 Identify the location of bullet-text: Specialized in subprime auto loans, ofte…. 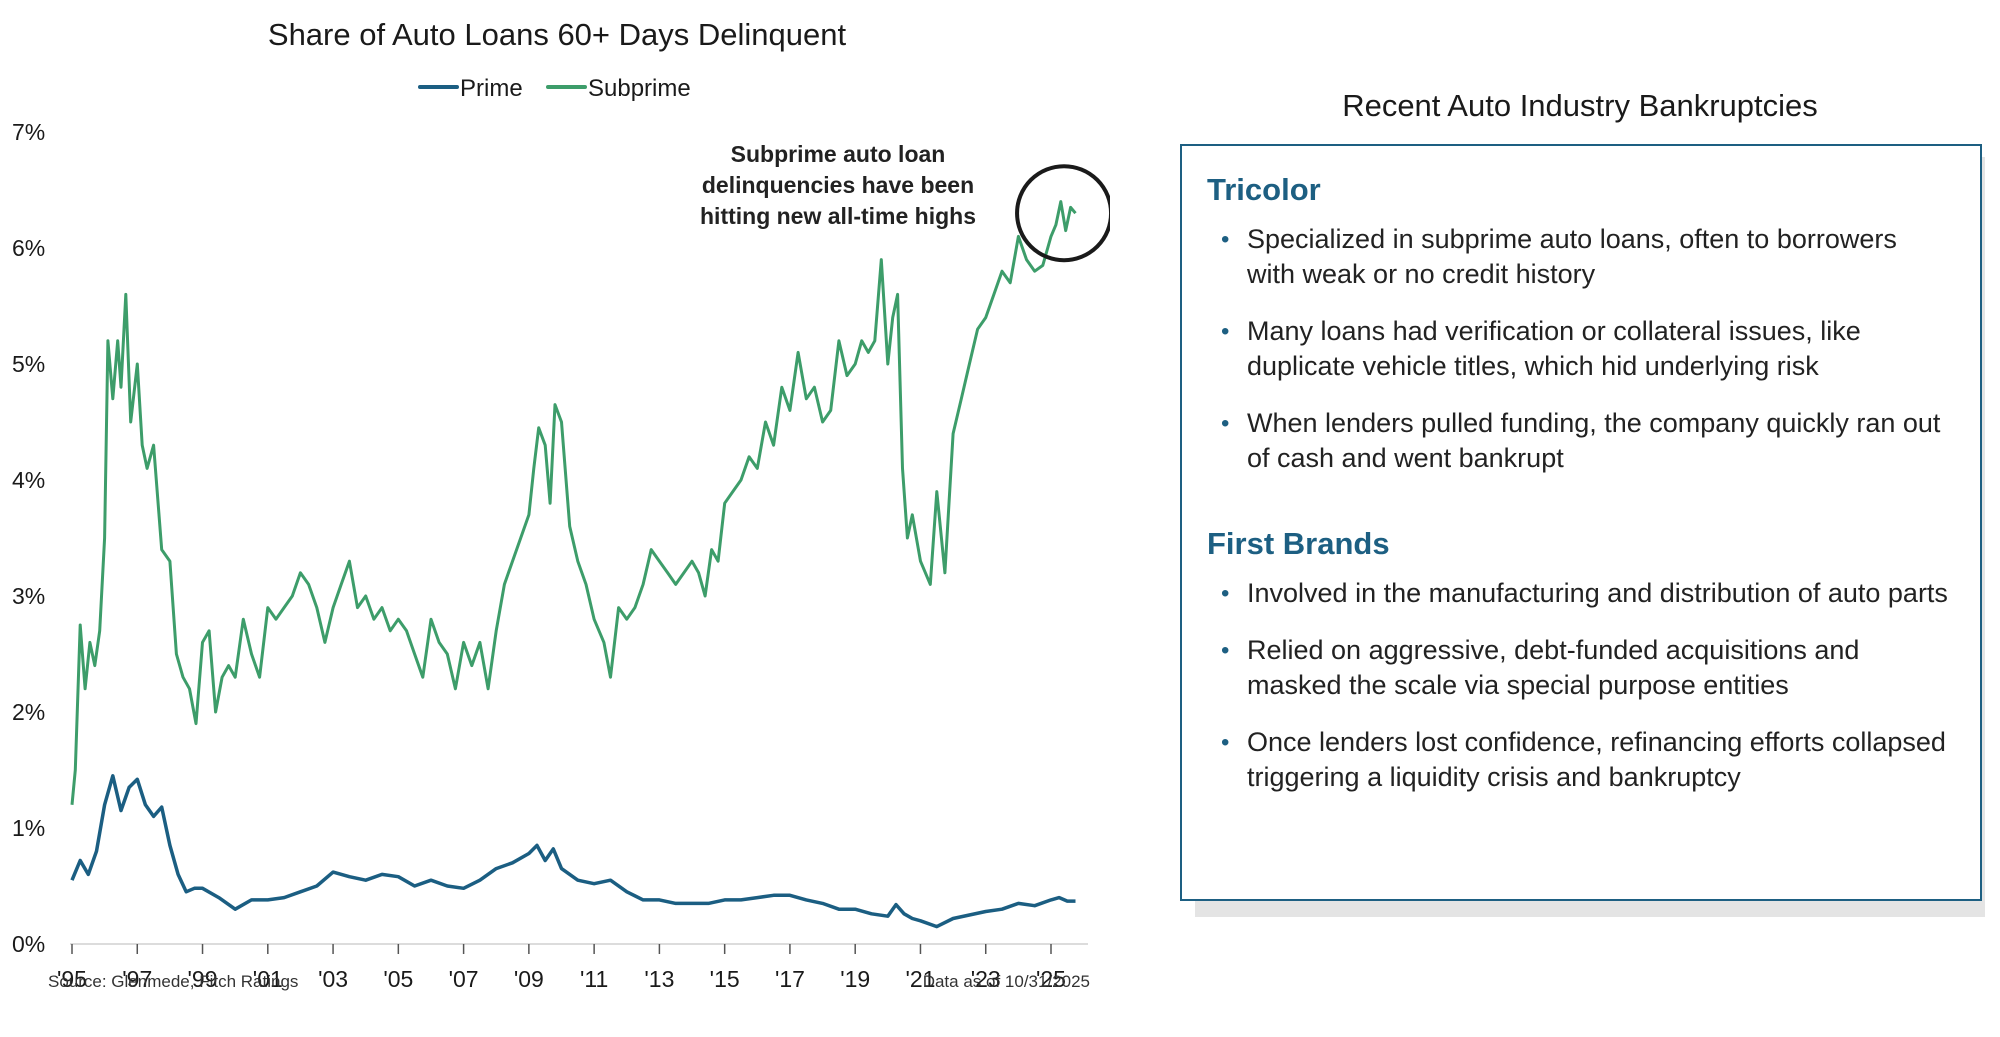
(1572, 256).